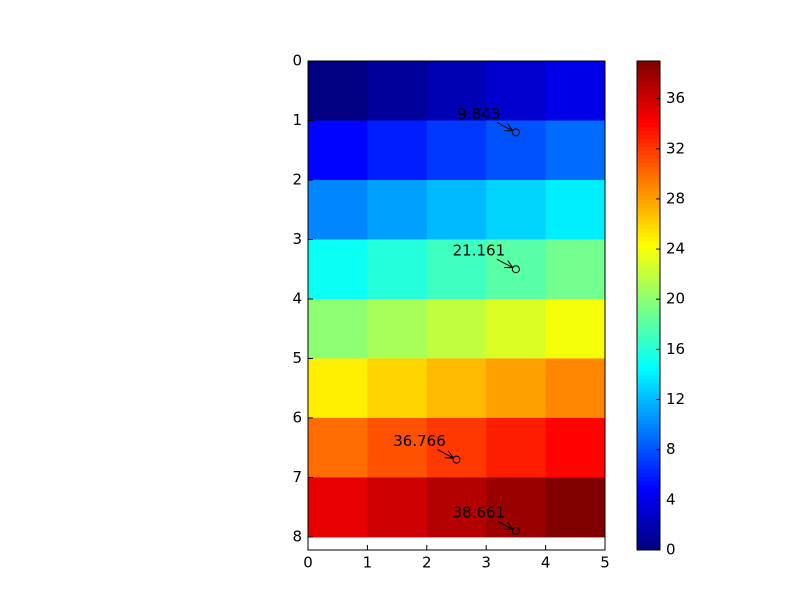 Image resolution: width=812 pixels, height=612 pixels. I want to click on x-tick-label: 2, so click(427, 563).